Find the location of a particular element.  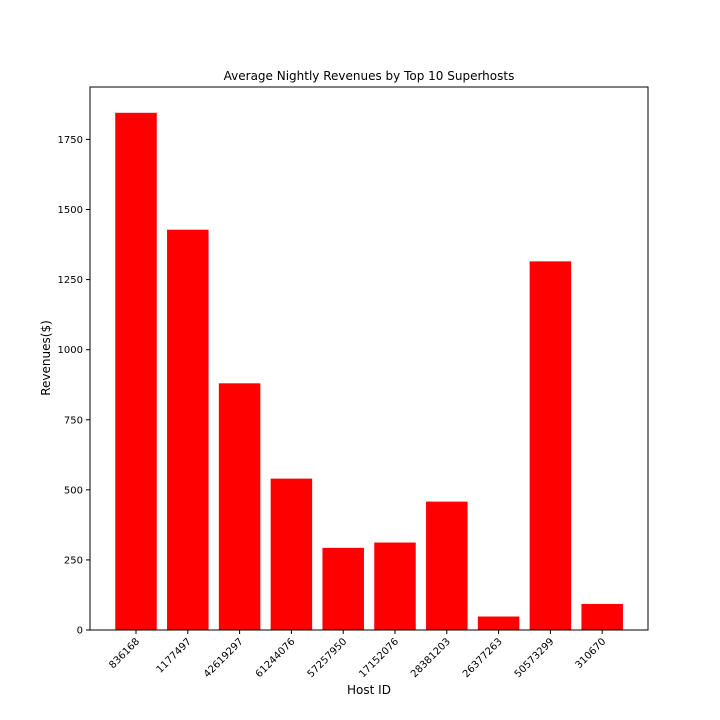

x-tick-label: 17152076 is located at coordinates (379, 658).